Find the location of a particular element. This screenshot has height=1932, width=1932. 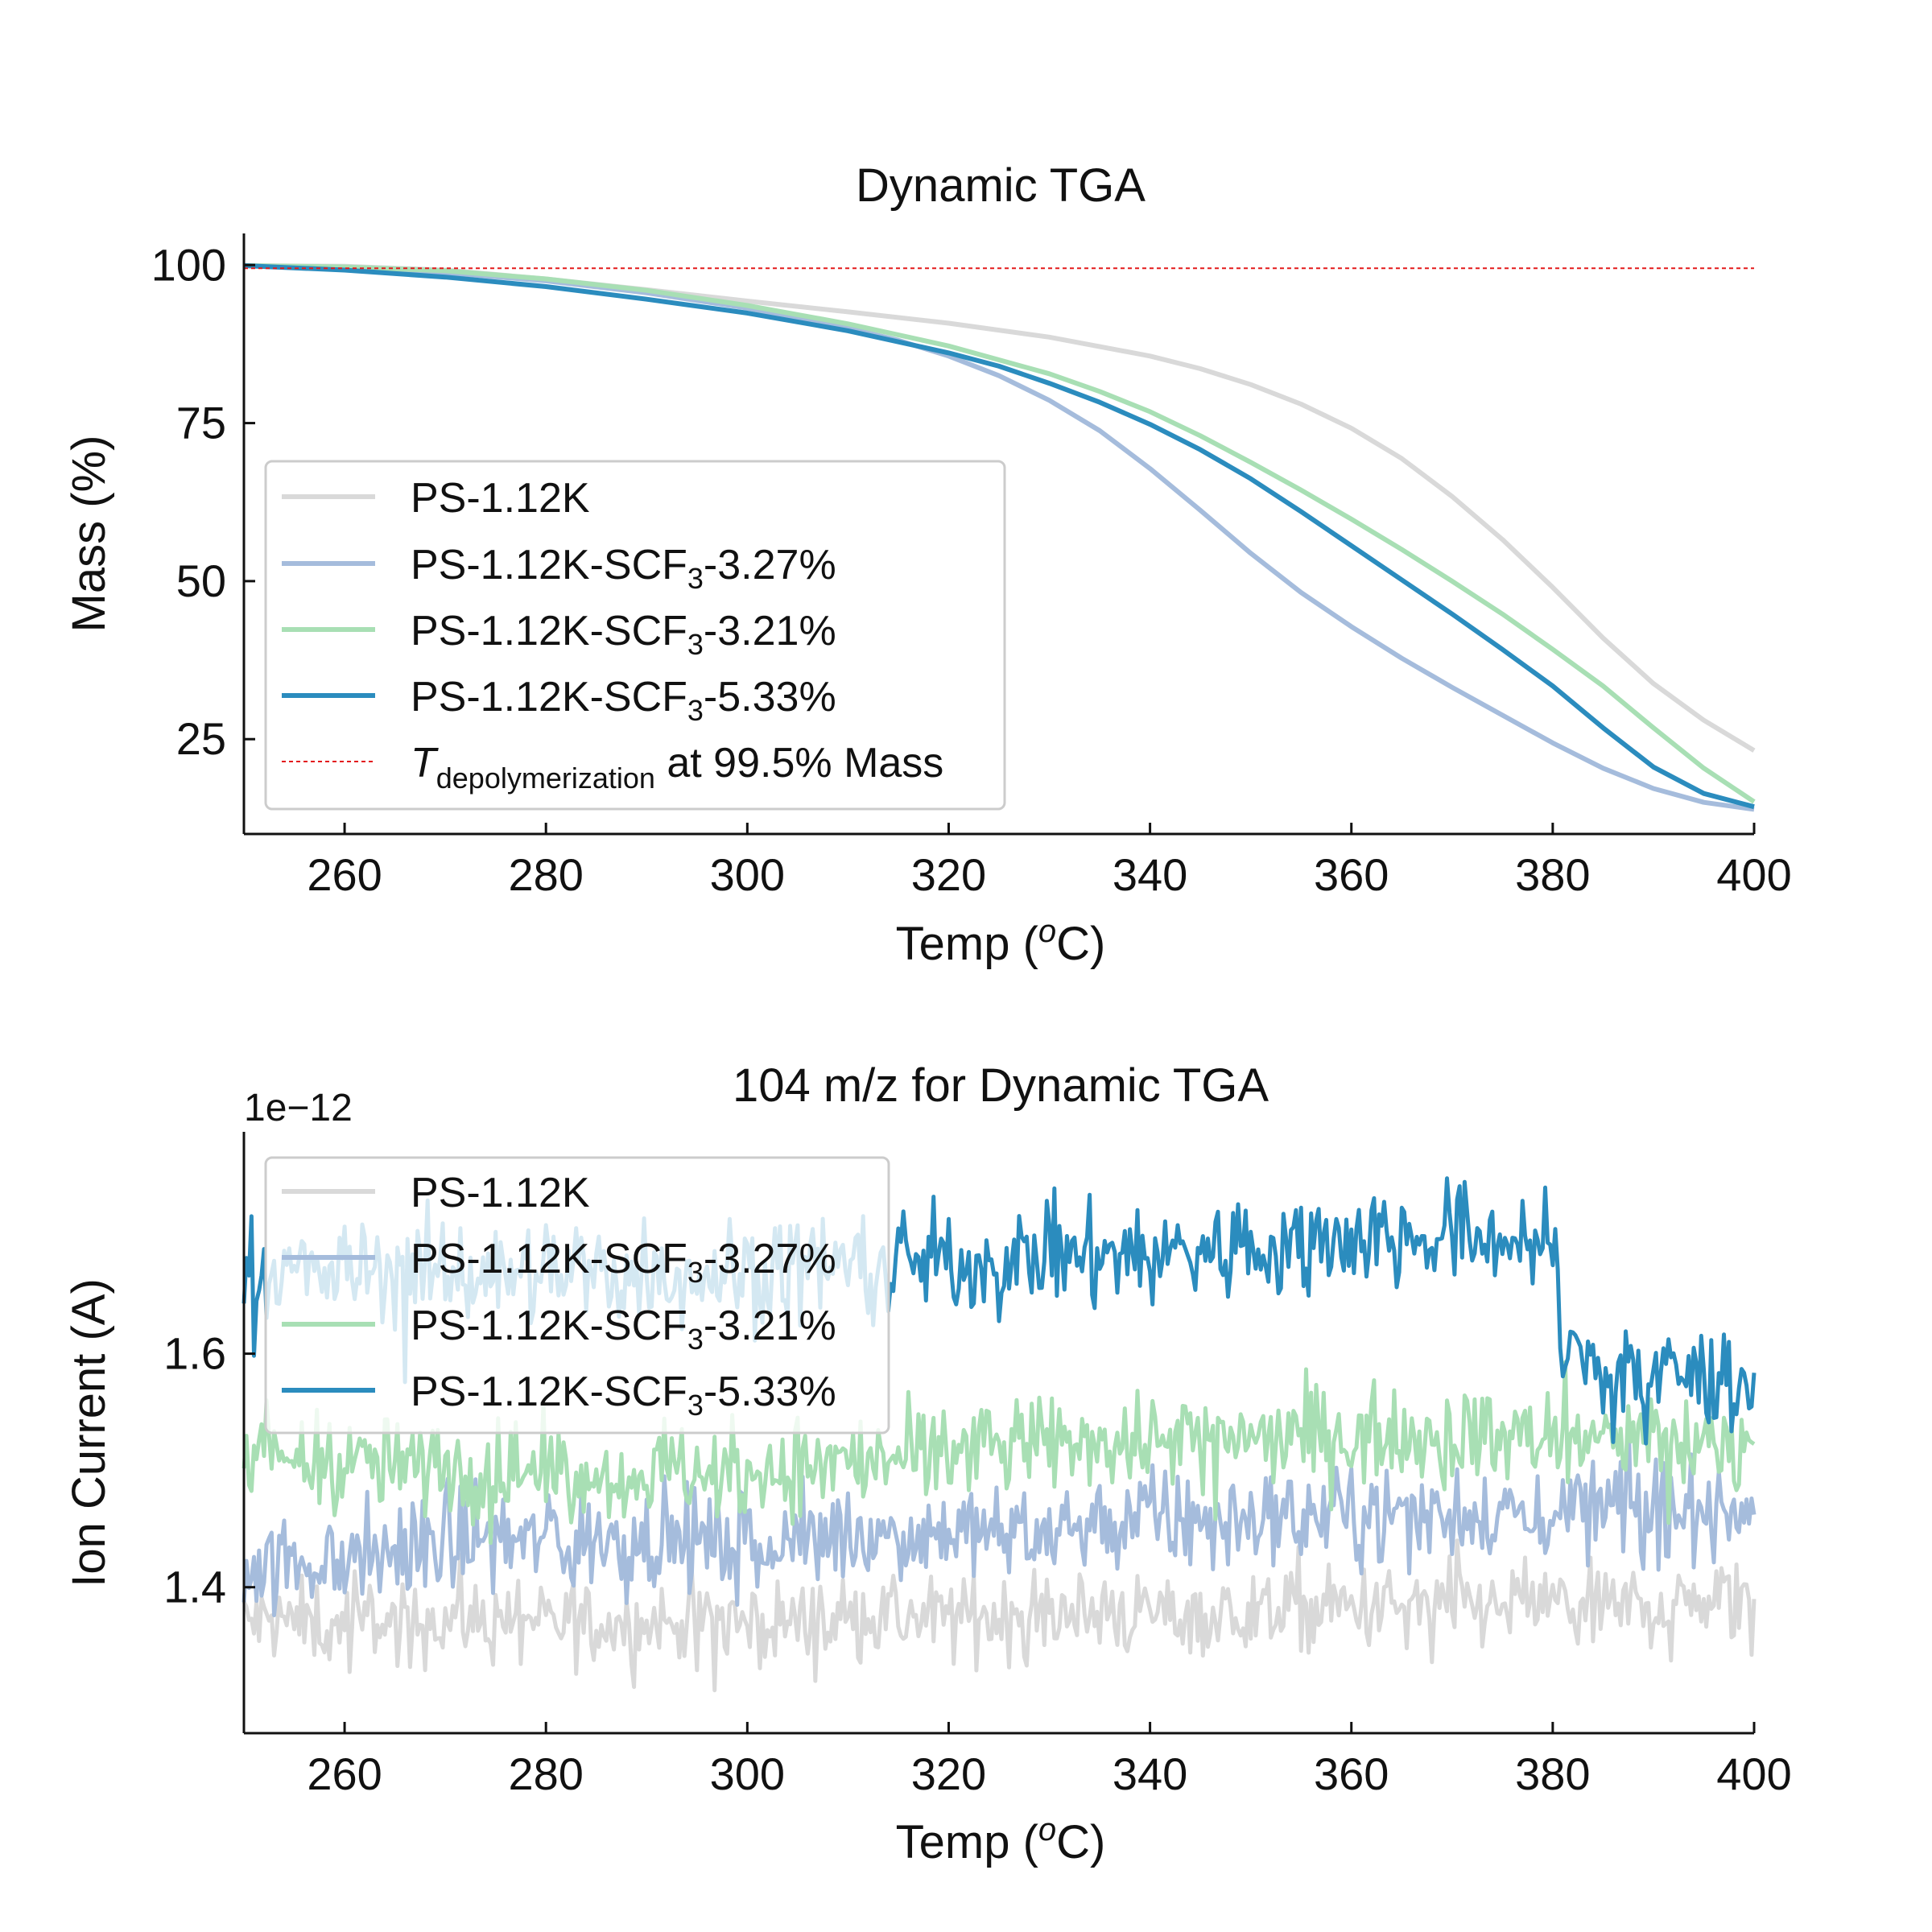

y-tick-label: 1.6 is located at coordinates (194, 1353).